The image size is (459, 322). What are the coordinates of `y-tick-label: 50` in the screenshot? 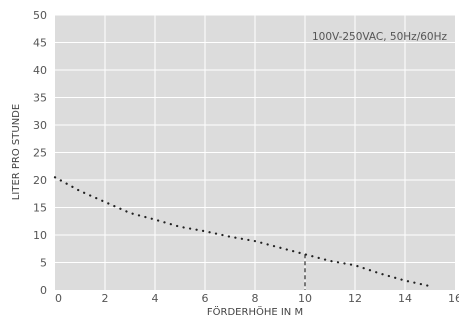 It's located at (40, 15).